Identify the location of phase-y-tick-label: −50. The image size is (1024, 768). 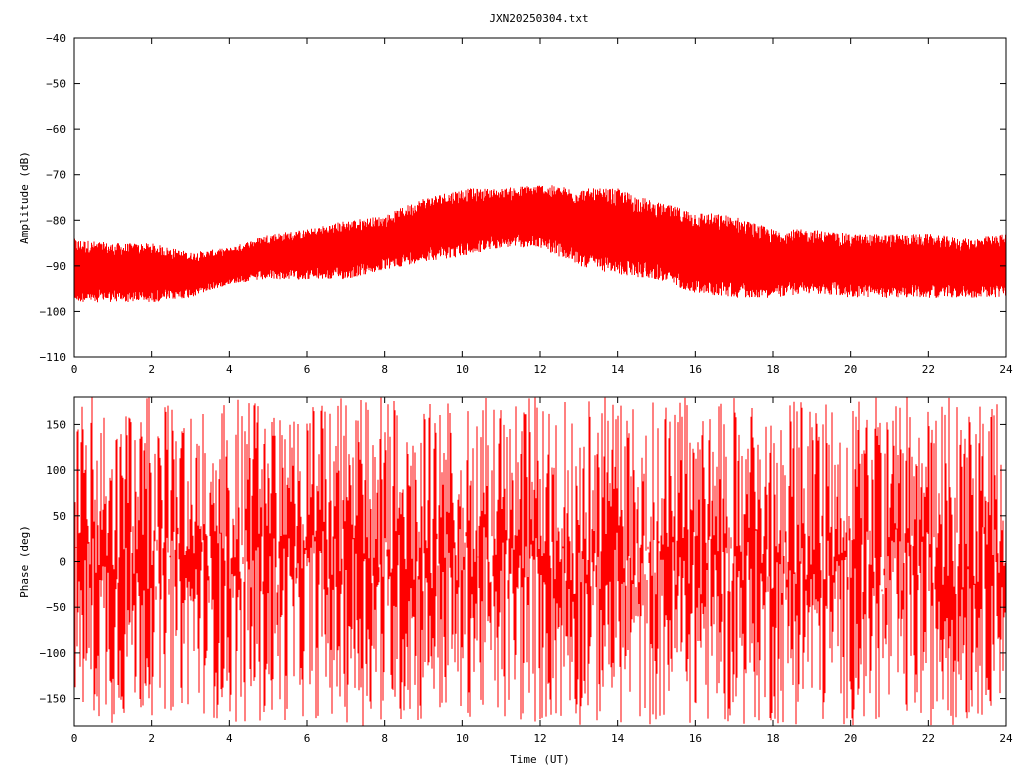
(56, 607).